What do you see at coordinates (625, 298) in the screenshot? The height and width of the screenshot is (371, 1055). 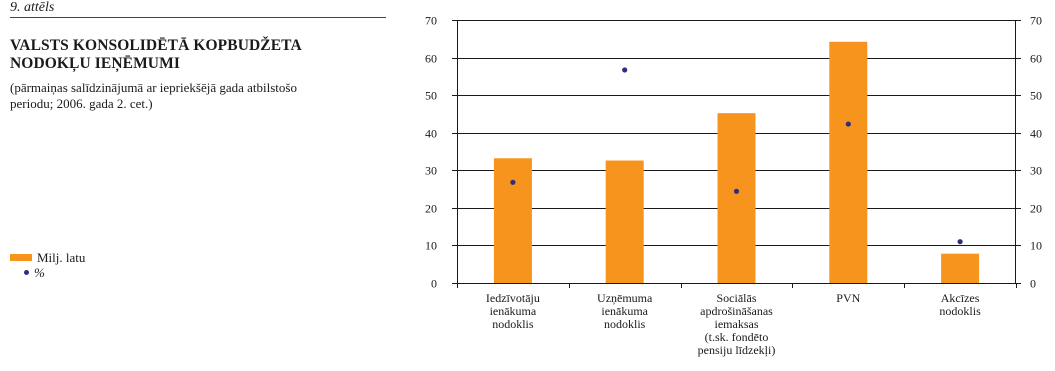 I see `x-category-label-1-line-0: Uzņēmuma` at bounding box center [625, 298].